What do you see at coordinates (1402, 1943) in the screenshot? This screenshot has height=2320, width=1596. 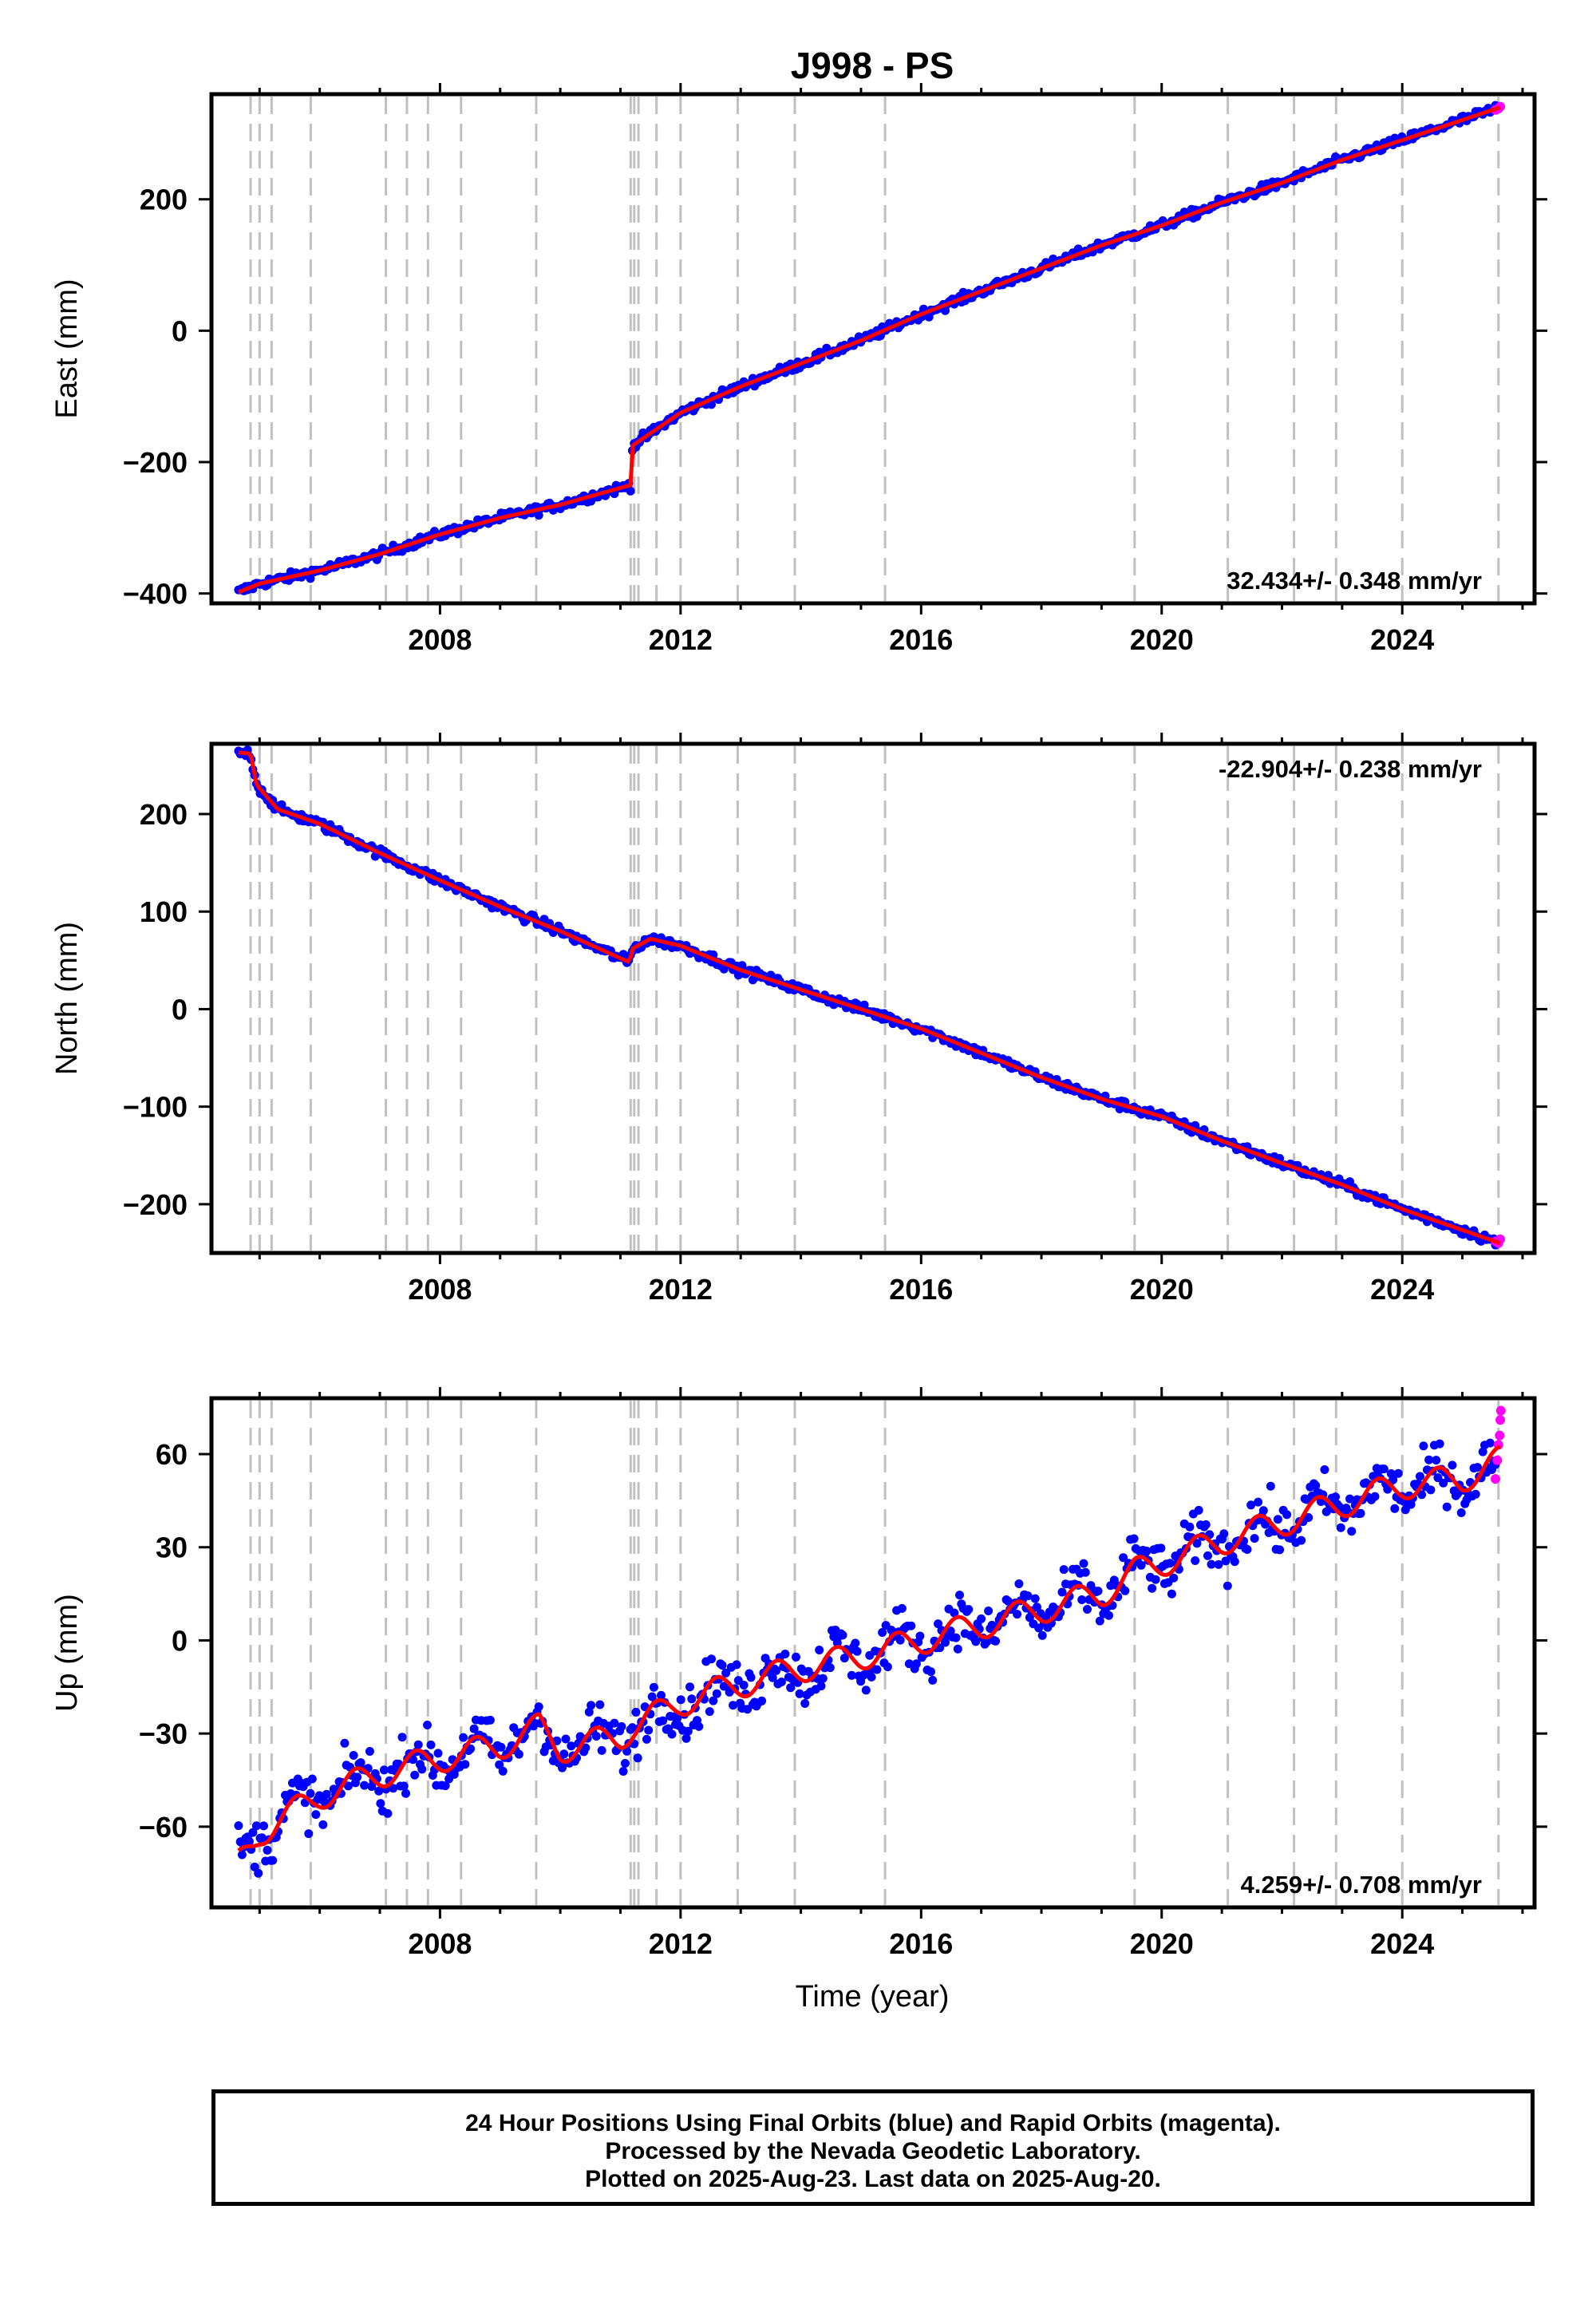 I see `up-x-tick-label-4: 2024` at bounding box center [1402, 1943].